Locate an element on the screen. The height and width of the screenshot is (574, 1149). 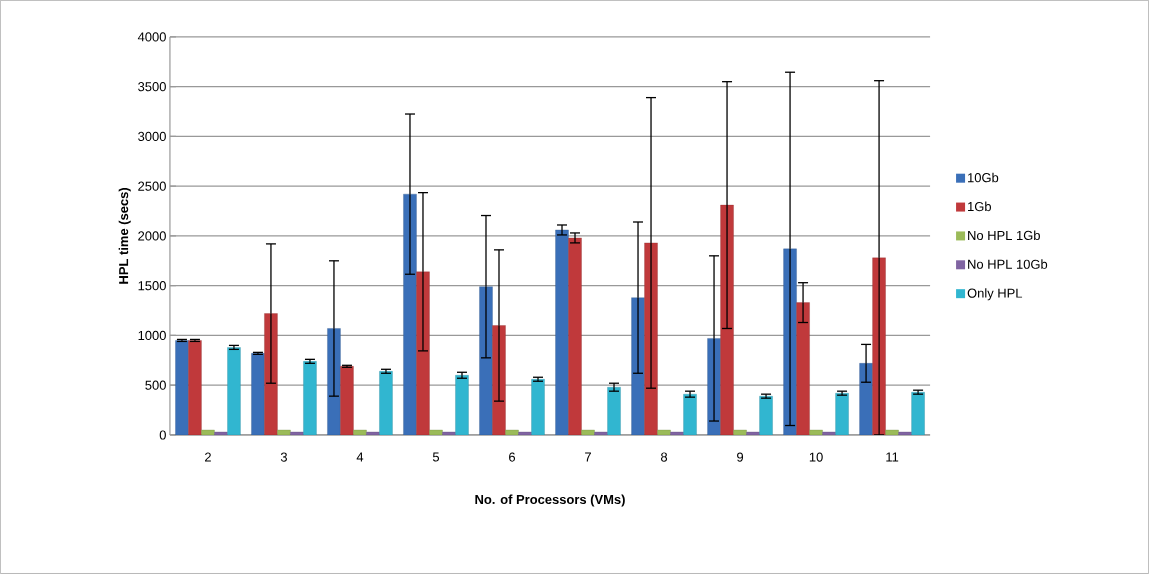
y-tick-label: 2000 is located at coordinates (152, 236).